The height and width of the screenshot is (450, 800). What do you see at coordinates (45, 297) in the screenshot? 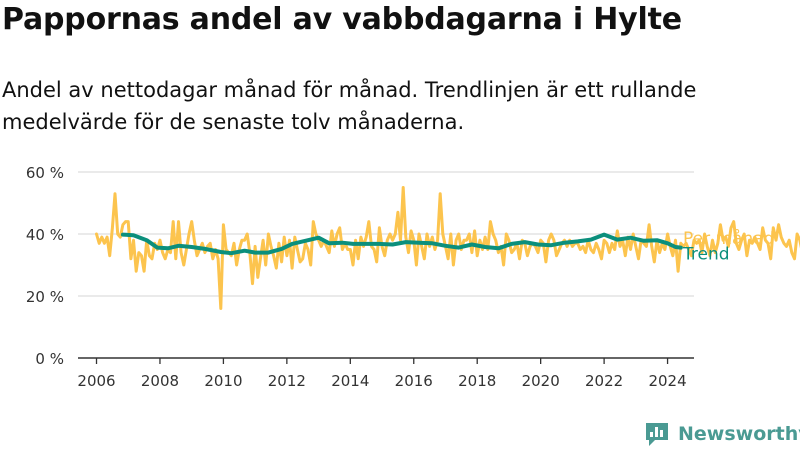
I see `y-tick-label: 20 %` at bounding box center [45, 297].